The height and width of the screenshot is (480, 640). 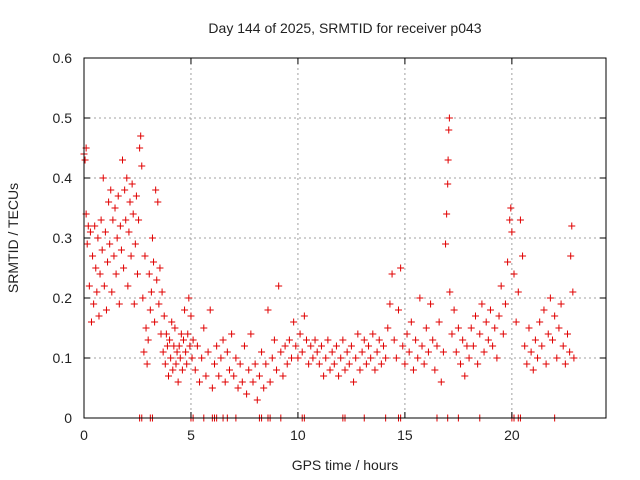 What do you see at coordinates (345, 465) in the screenshot?
I see `x-axis-label: GPS time / hours` at bounding box center [345, 465].